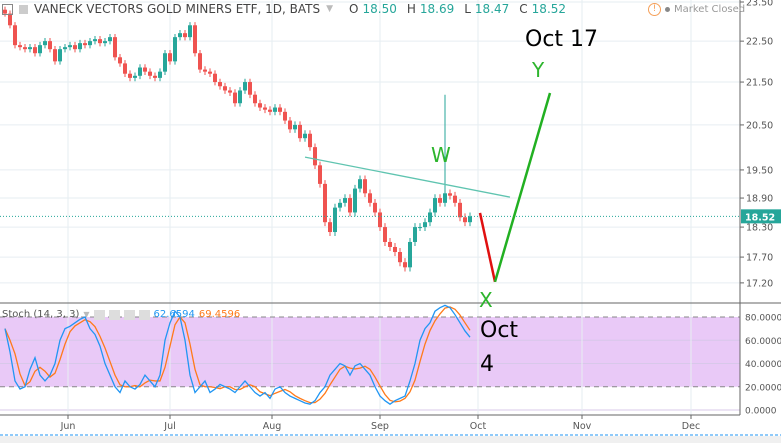 The height and width of the screenshot is (443, 781). What do you see at coordinates (760, 217) in the screenshot?
I see `last-price-label: 18.52` at bounding box center [760, 217].